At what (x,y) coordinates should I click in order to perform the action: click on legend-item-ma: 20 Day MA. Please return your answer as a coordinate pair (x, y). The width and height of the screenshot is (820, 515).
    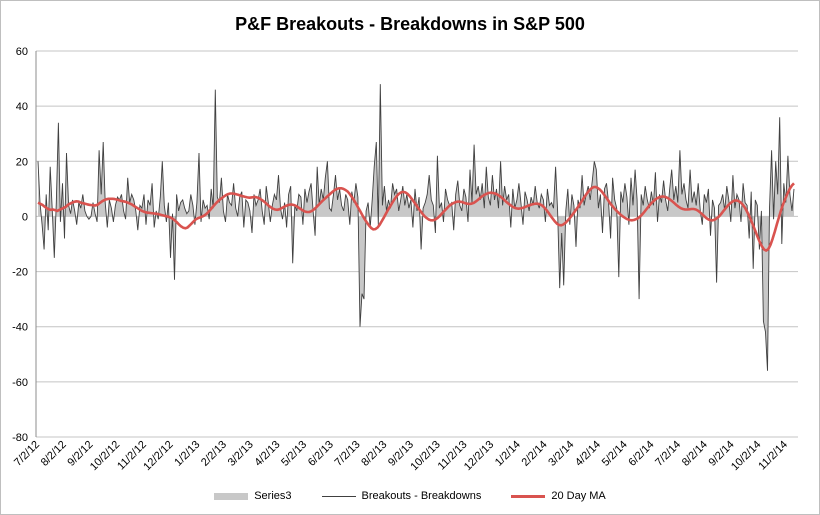
    Looking at the image, I should click on (558, 496).